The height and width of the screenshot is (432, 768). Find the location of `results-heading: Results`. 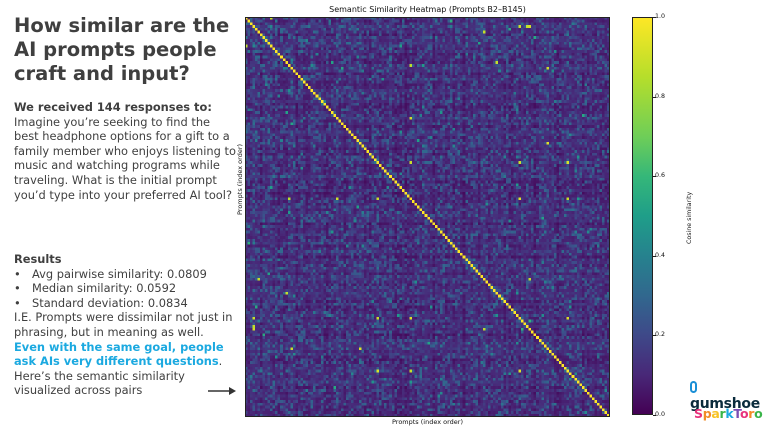

results-heading: Results is located at coordinates (38, 259).